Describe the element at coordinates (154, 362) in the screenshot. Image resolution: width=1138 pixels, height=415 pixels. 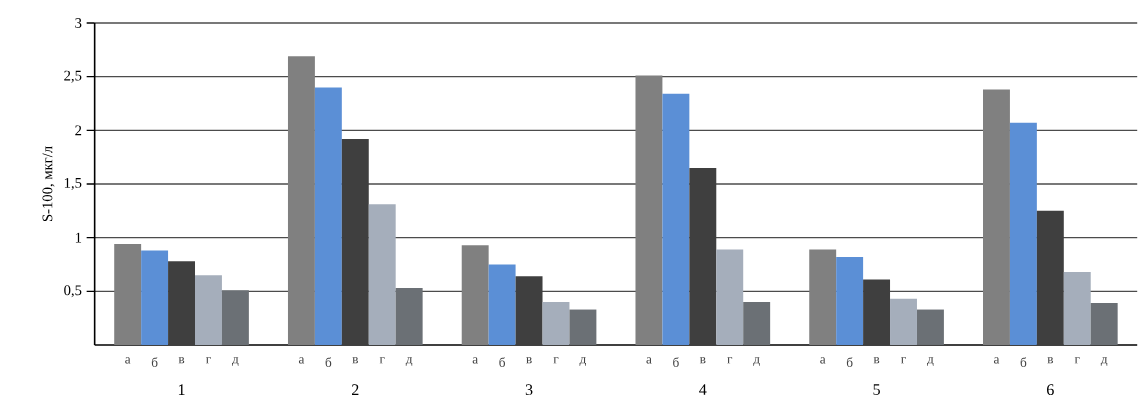
I see `series-label: б` at that location.